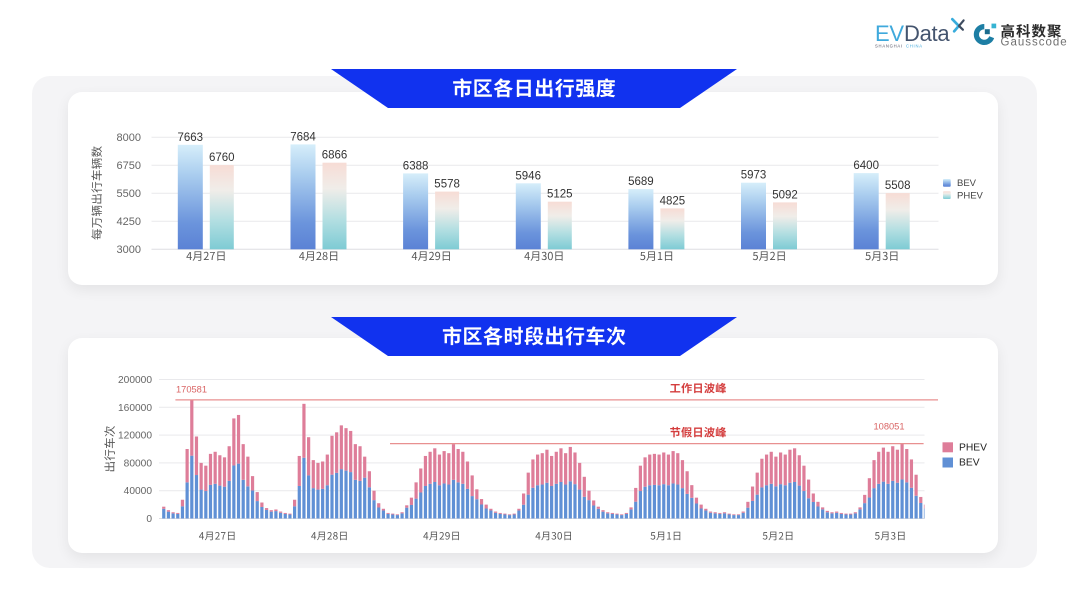 This screenshot has width=1080, height=608. What do you see at coordinates (528, 176) in the screenshot?
I see `svg-text: 5946` at bounding box center [528, 176].